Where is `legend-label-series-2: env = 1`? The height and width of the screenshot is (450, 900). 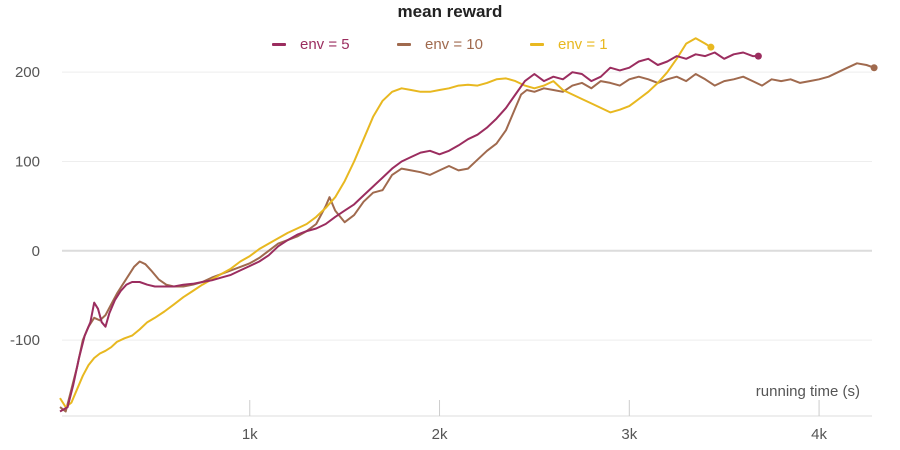
legend-label-series-2: env = 1 is located at coordinates (583, 44).